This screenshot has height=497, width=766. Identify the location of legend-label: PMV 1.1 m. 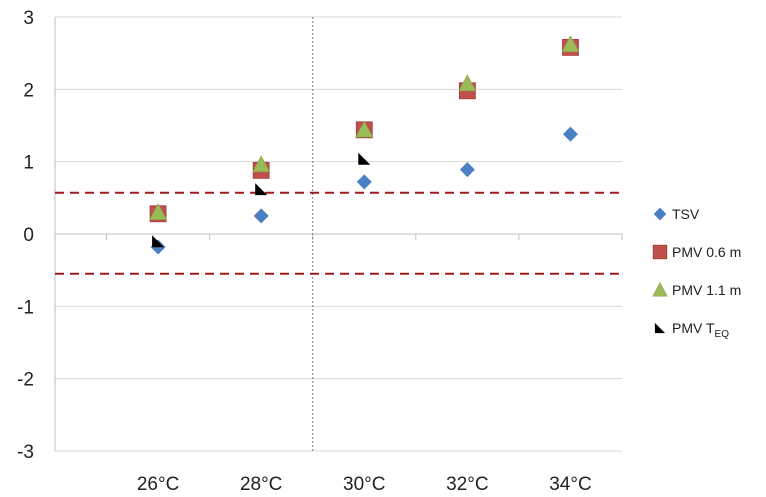
(706, 290).